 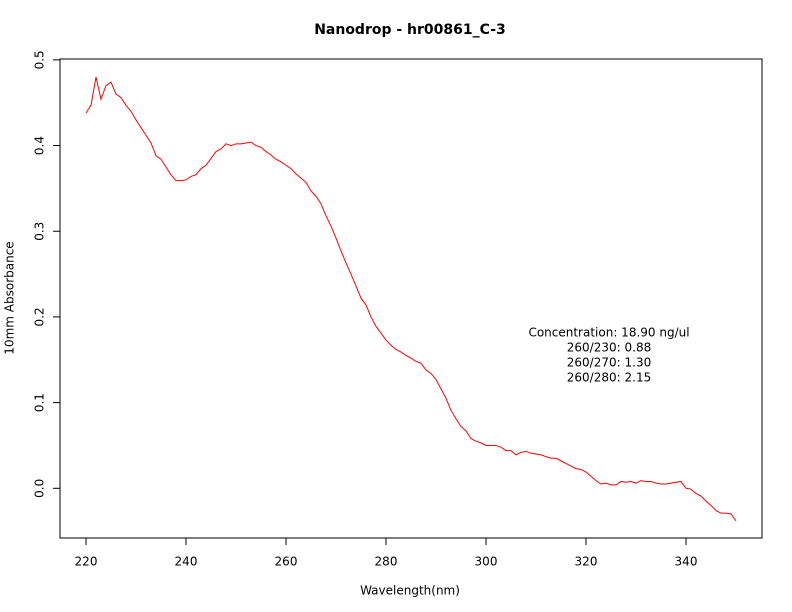 What do you see at coordinates (40, 59) in the screenshot?
I see `y-tick-label: 0.5` at bounding box center [40, 59].